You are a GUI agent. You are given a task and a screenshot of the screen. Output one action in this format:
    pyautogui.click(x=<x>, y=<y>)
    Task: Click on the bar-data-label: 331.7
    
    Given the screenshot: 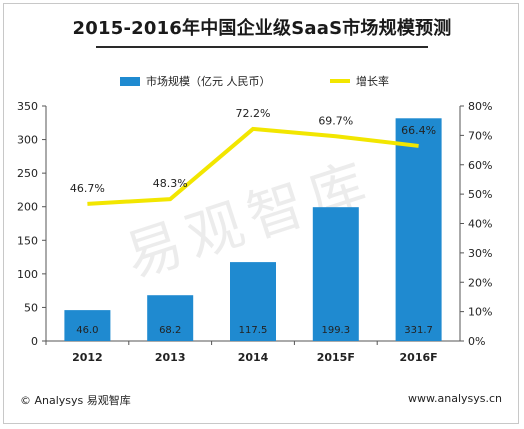 What is the action you would take?
    pyautogui.click(x=418, y=330)
    